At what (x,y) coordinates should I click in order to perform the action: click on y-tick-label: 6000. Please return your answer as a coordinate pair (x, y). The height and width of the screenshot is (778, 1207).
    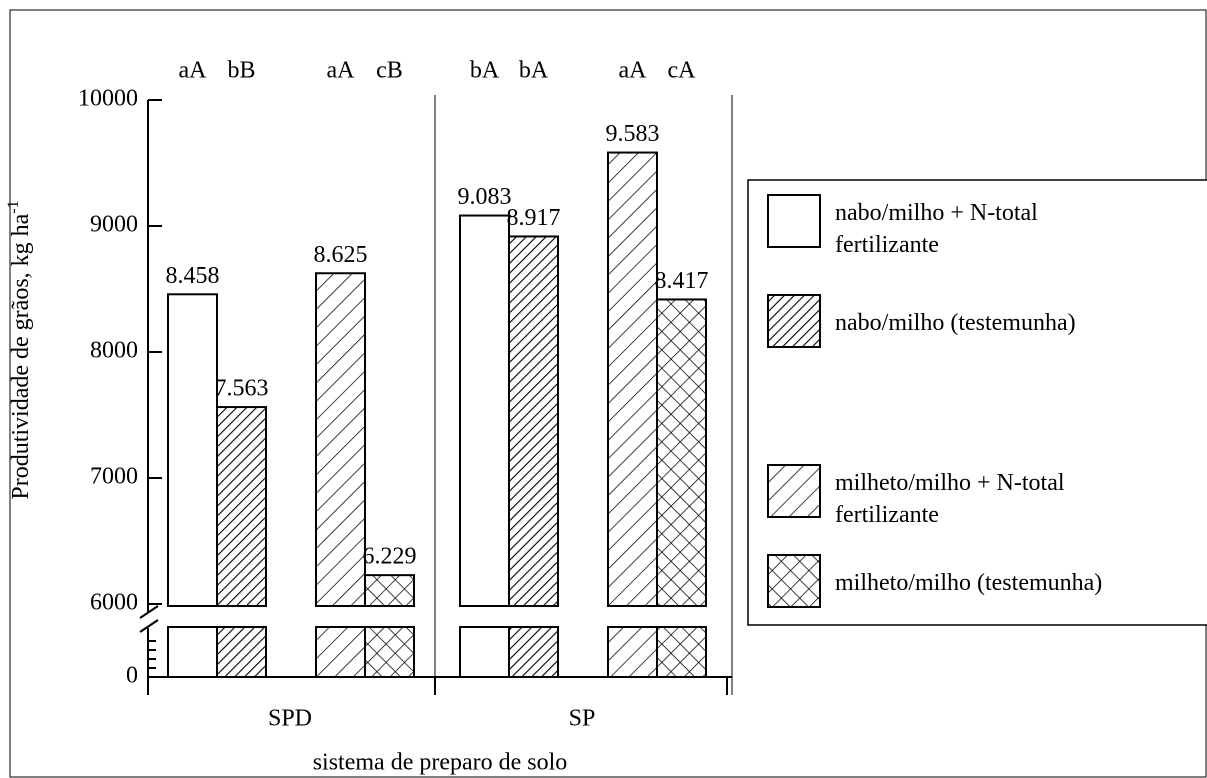
    Looking at the image, I should click on (114, 603).